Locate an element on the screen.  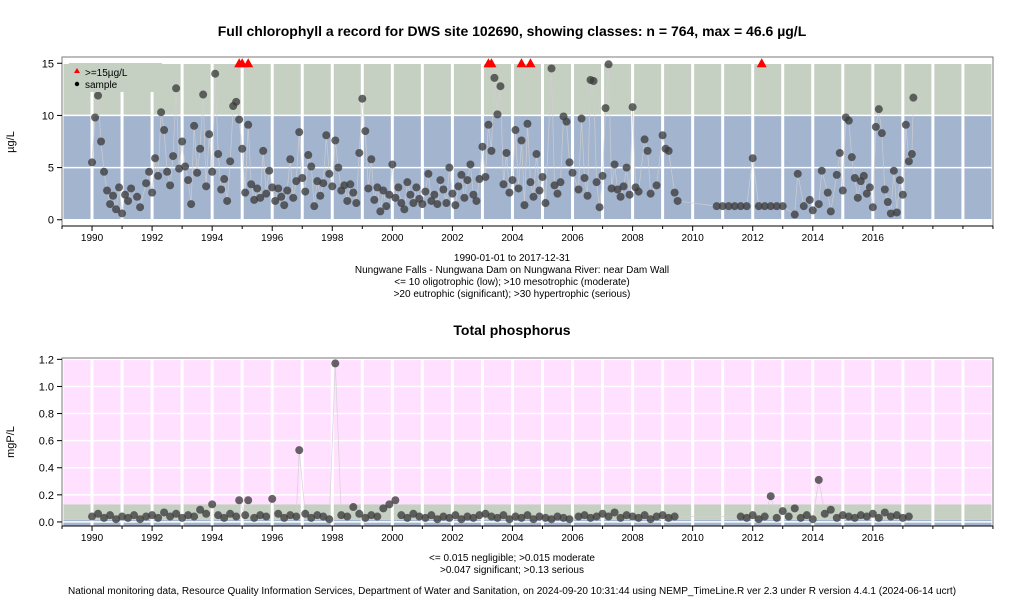
chart1-legend: >=15µg/L sample is located at coordinates (115, 77).